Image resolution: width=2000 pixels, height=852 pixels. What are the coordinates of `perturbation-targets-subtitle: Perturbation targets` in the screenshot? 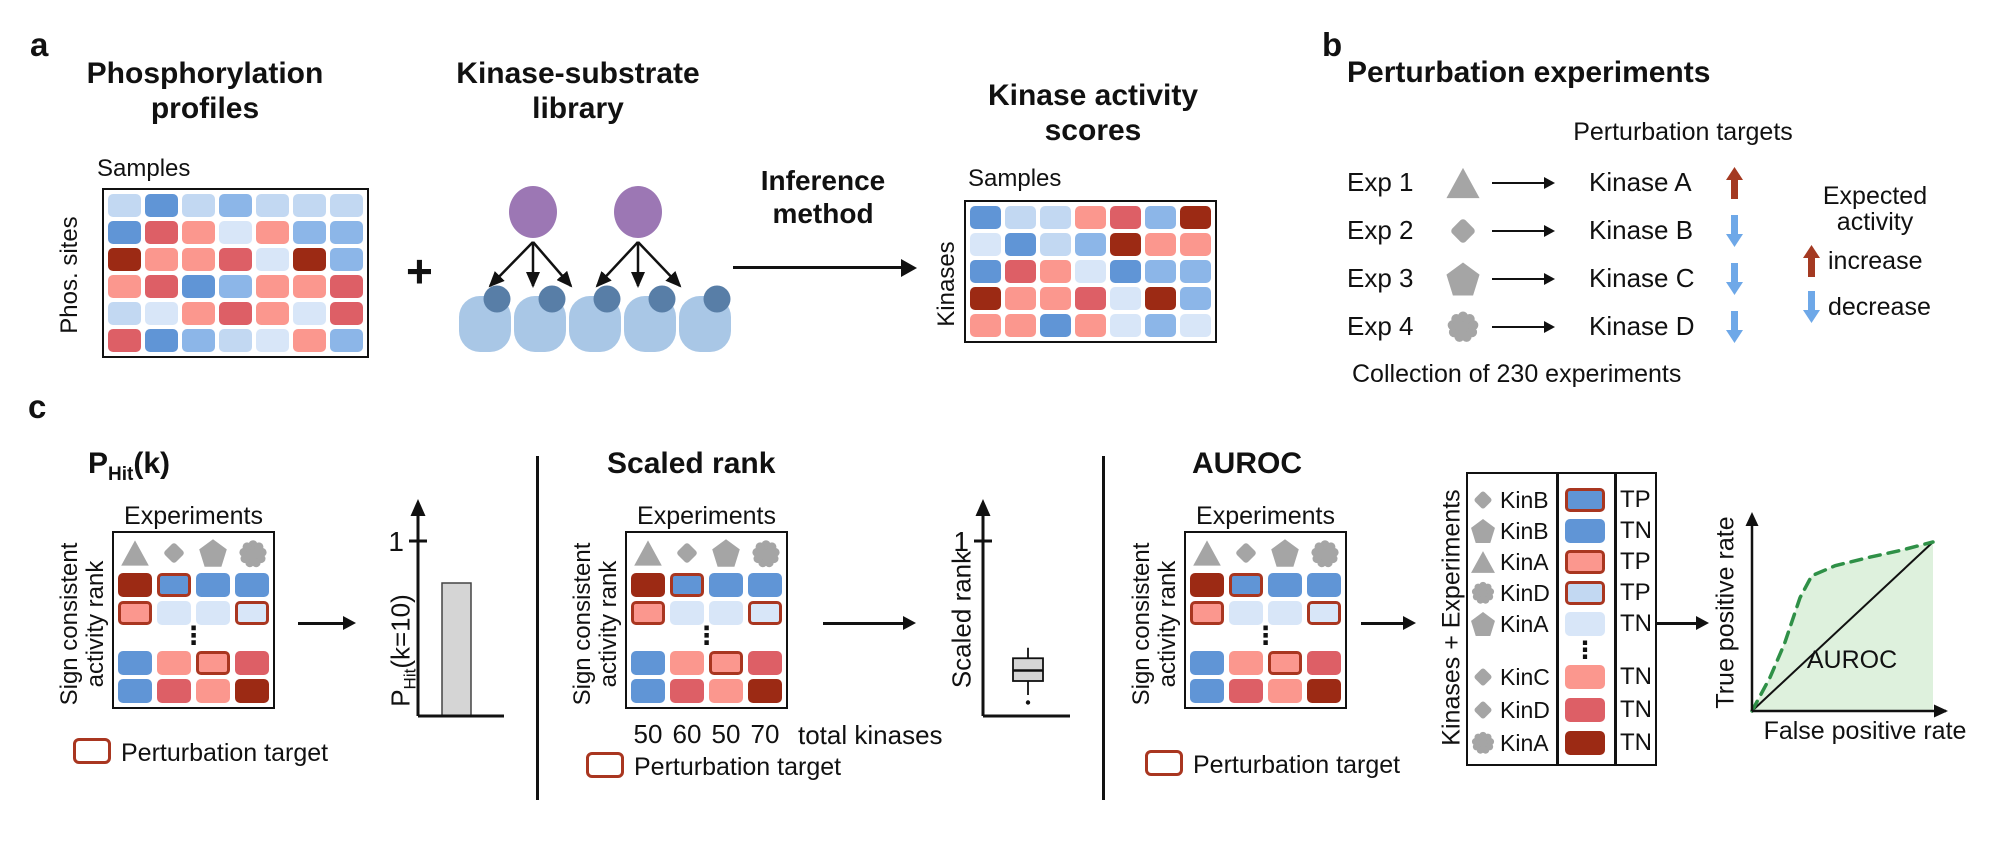 It's located at (1683, 132).